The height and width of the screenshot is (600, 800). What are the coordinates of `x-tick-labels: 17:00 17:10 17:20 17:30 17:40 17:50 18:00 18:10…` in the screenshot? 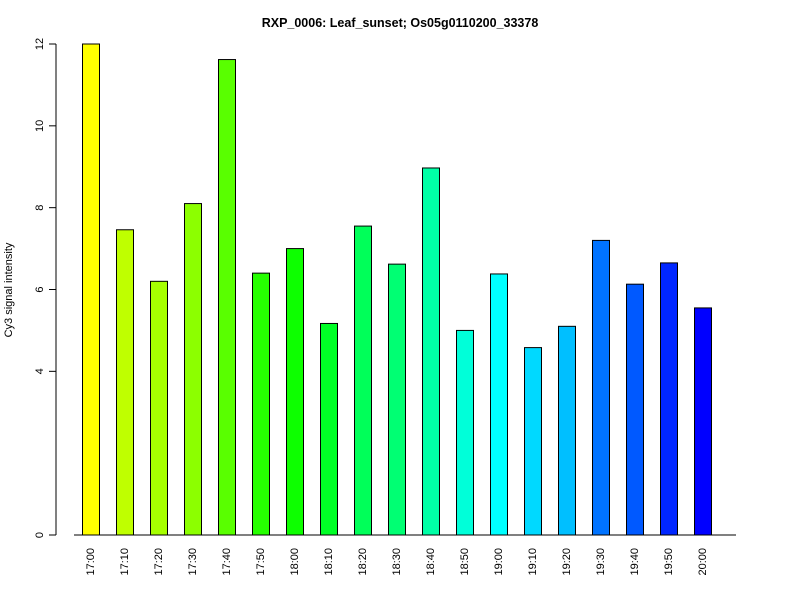 It's located at (397, 562).